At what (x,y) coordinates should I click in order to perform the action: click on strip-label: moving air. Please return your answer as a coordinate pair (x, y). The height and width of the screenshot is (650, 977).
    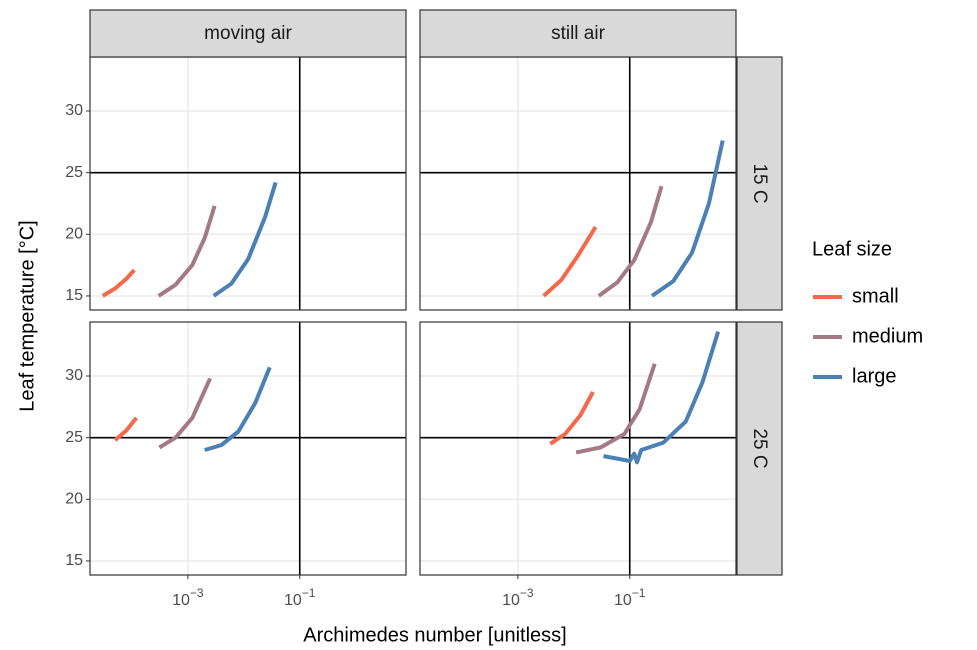
    Looking at the image, I should click on (248, 33).